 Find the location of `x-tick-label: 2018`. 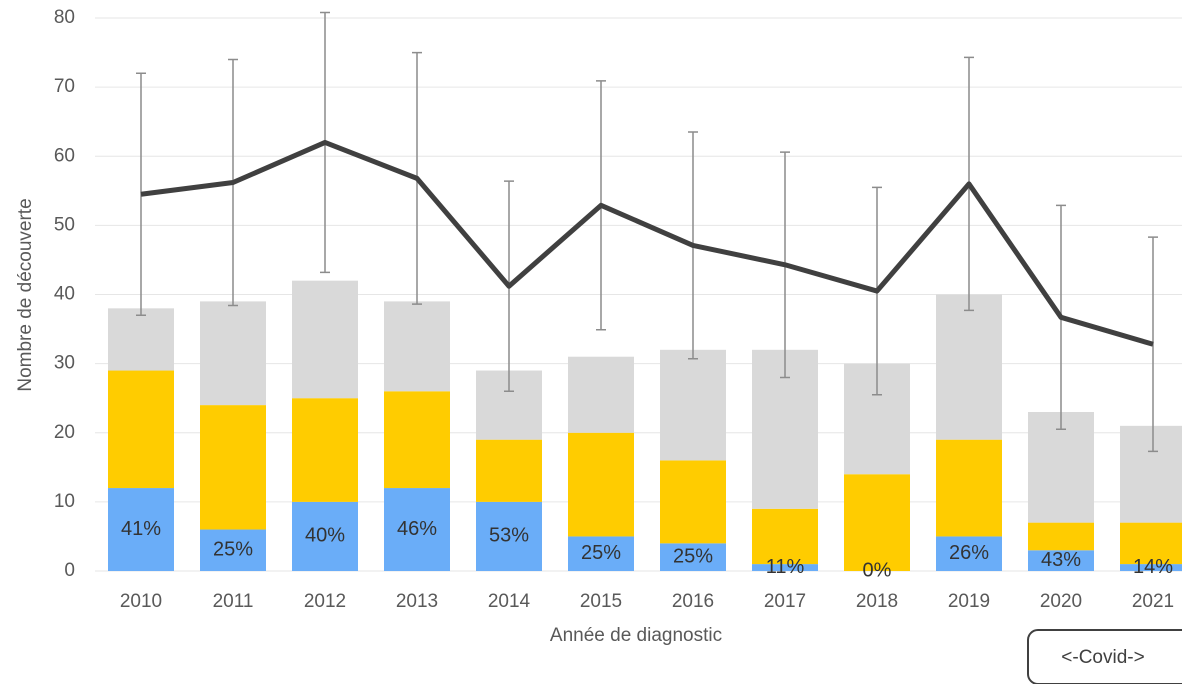

x-tick-label: 2018 is located at coordinates (877, 601).